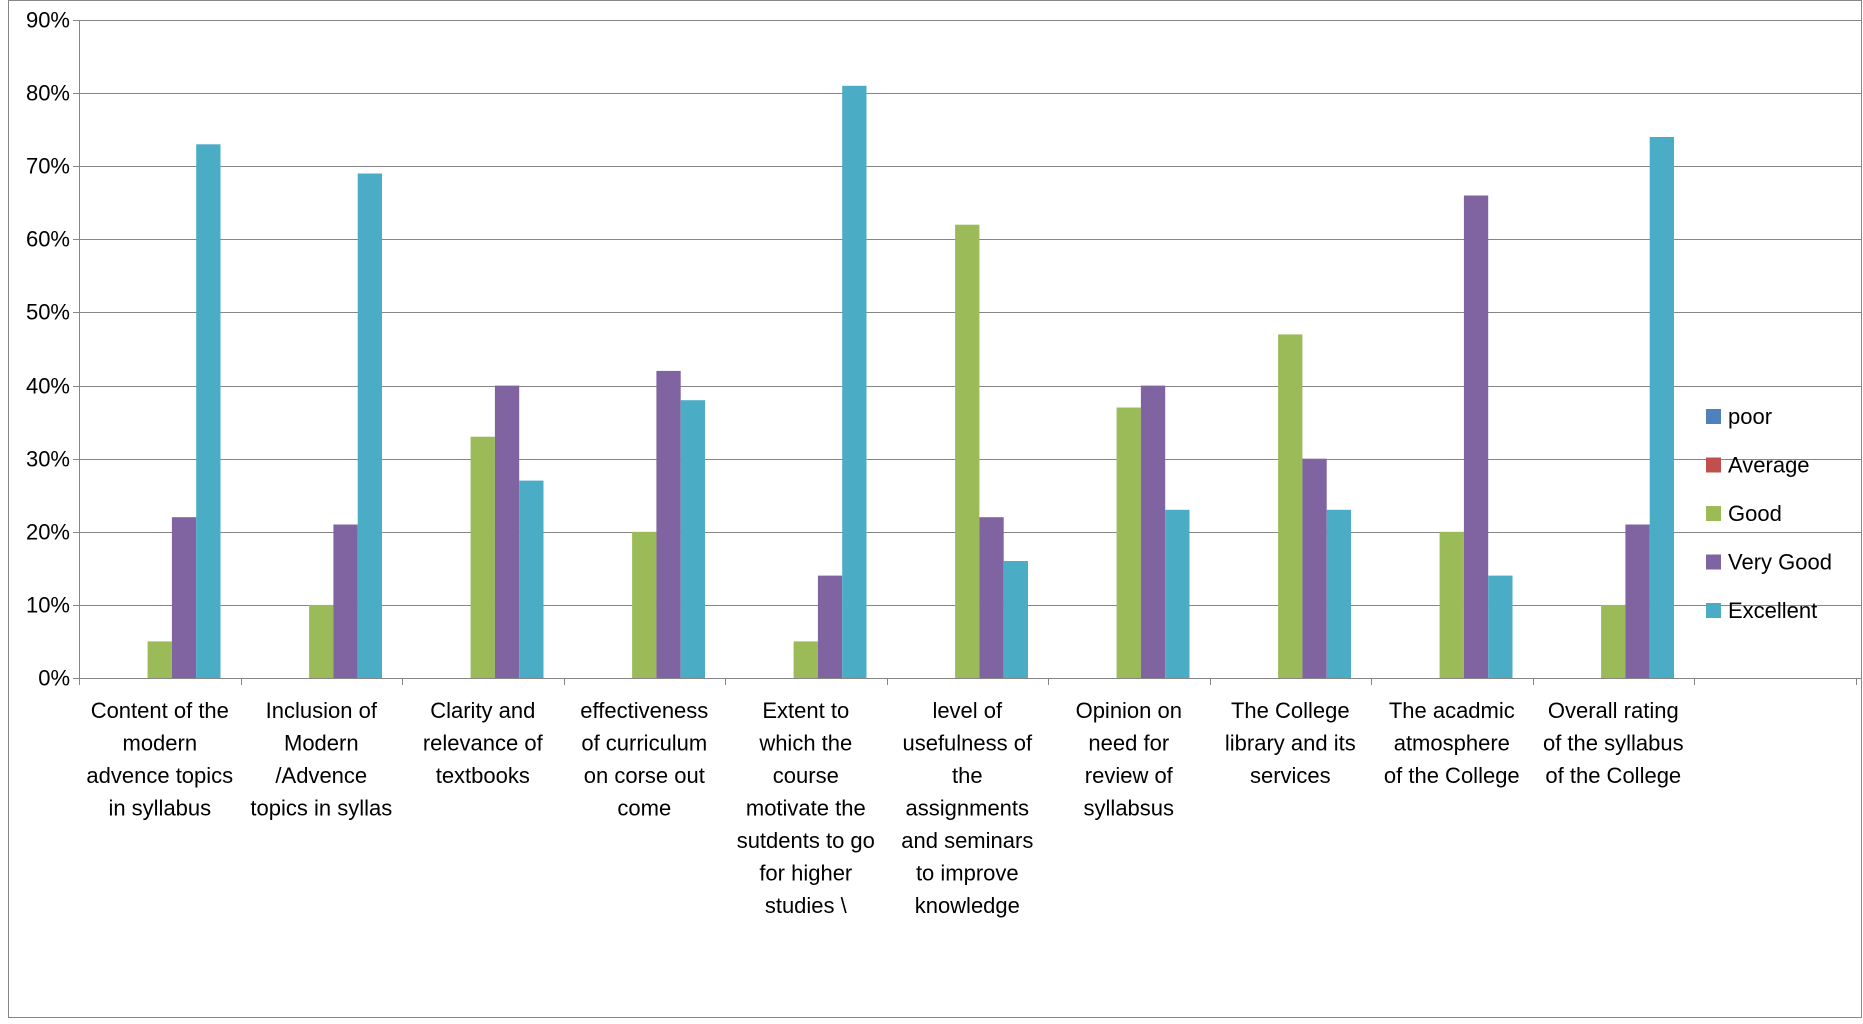 The image size is (1863, 1024). I want to click on legend-swatch-average, so click(1713, 465).